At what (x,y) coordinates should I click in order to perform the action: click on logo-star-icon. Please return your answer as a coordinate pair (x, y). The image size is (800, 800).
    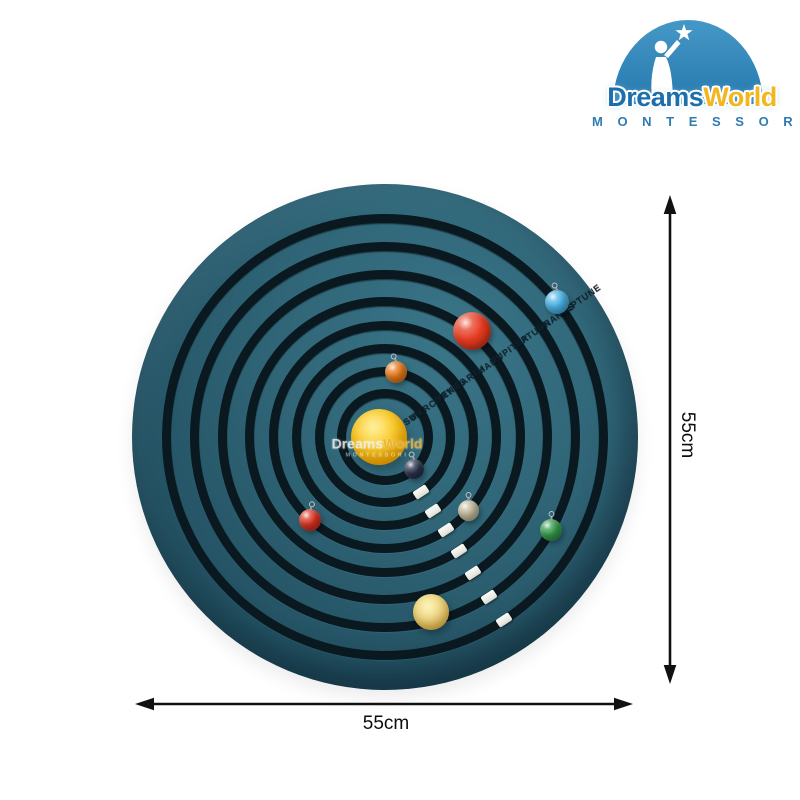
    Looking at the image, I should click on (684, 32).